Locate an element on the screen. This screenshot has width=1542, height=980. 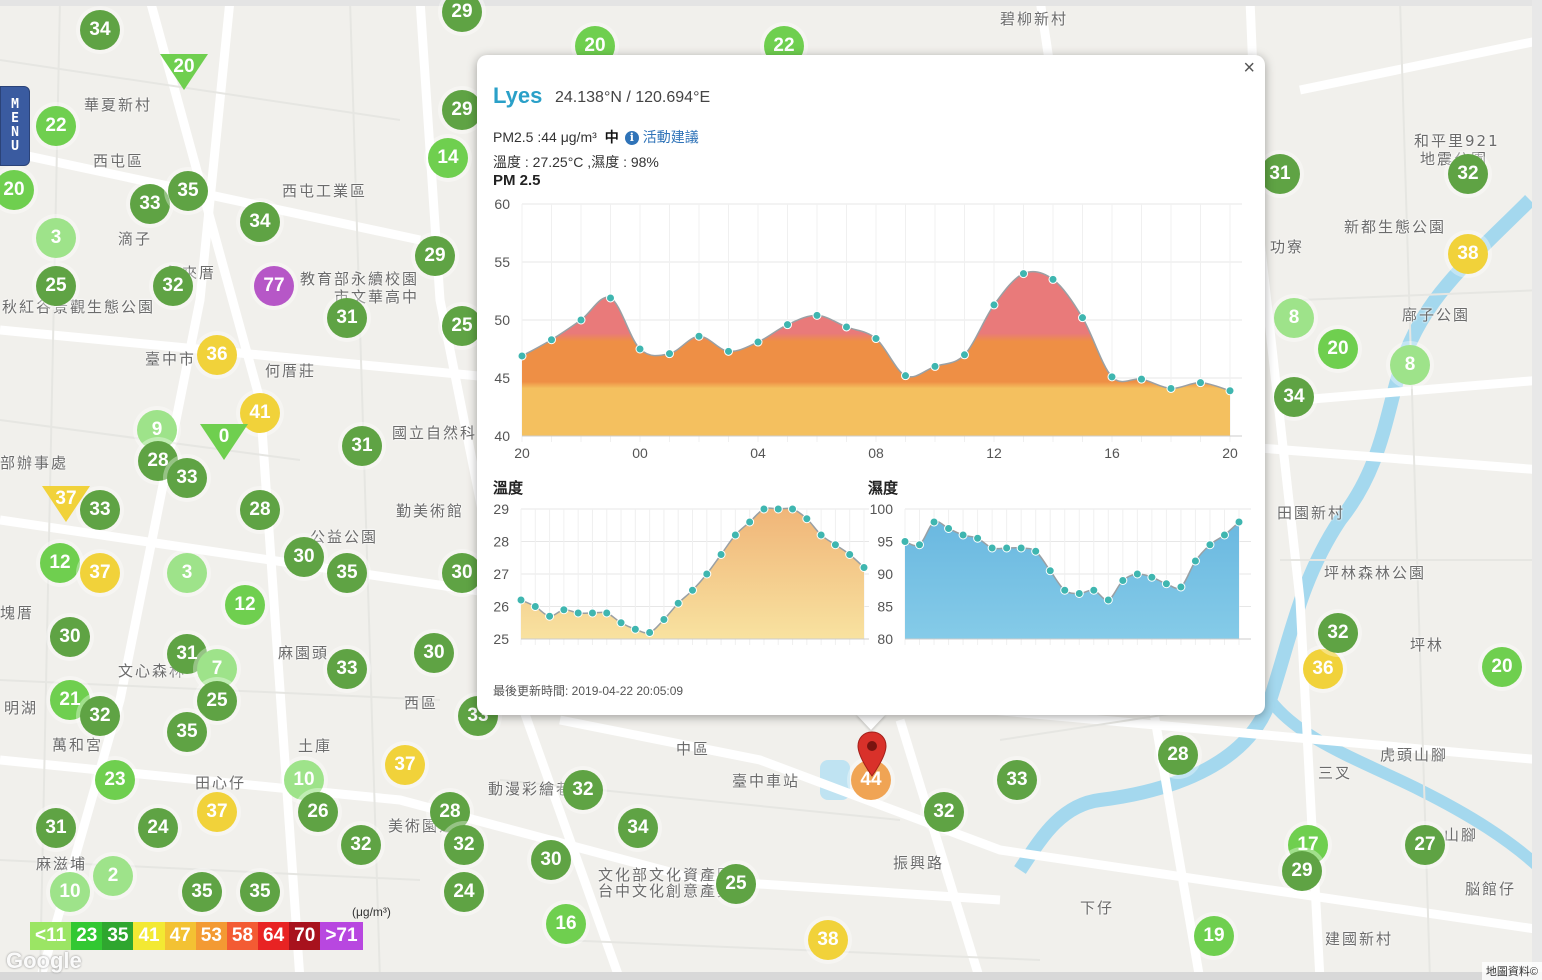
station-marker: 21 is located at coordinates (70, 700).